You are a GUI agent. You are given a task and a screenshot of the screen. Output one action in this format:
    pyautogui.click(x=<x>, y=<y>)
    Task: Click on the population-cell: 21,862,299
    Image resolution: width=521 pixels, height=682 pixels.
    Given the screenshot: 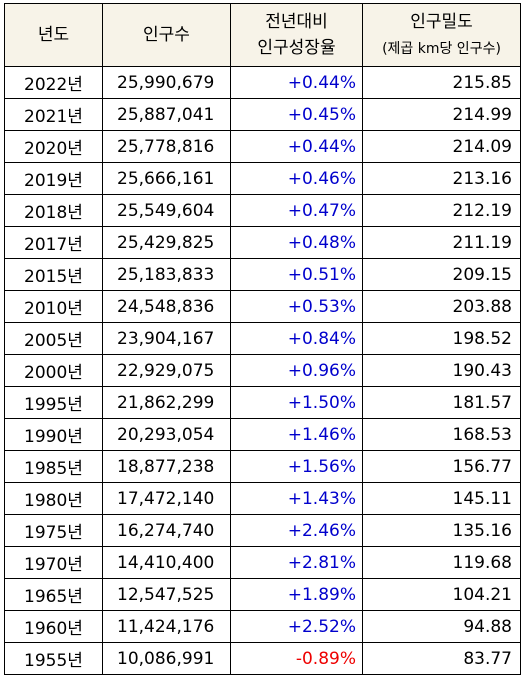 What is the action you would take?
    pyautogui.click(x=166, y=402)
    